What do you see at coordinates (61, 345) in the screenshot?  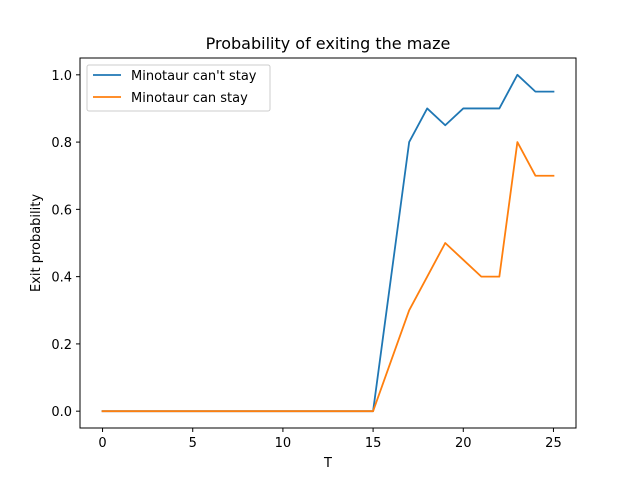 I see `y-tick-label: 0.2` at bounding box center [61, 345].